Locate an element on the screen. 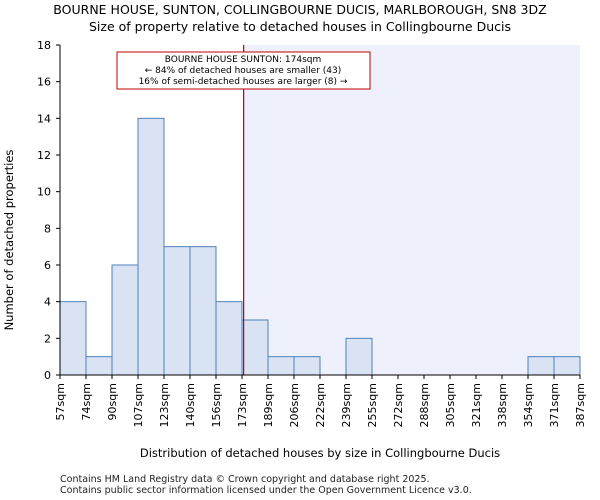 This screenshot has width=600, height=500. x-tick-label: 371sqm is located at coordinates (554, 405).